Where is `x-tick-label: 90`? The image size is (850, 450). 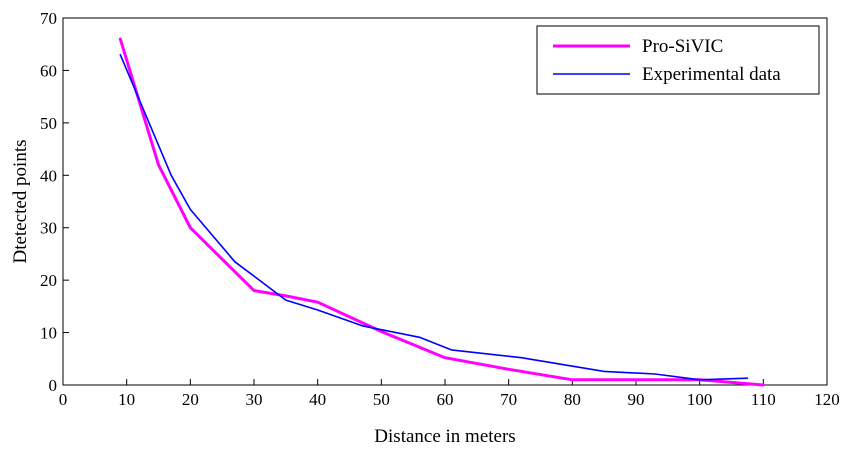 x-tick-label: 90 is located at coordinates (636, 399).